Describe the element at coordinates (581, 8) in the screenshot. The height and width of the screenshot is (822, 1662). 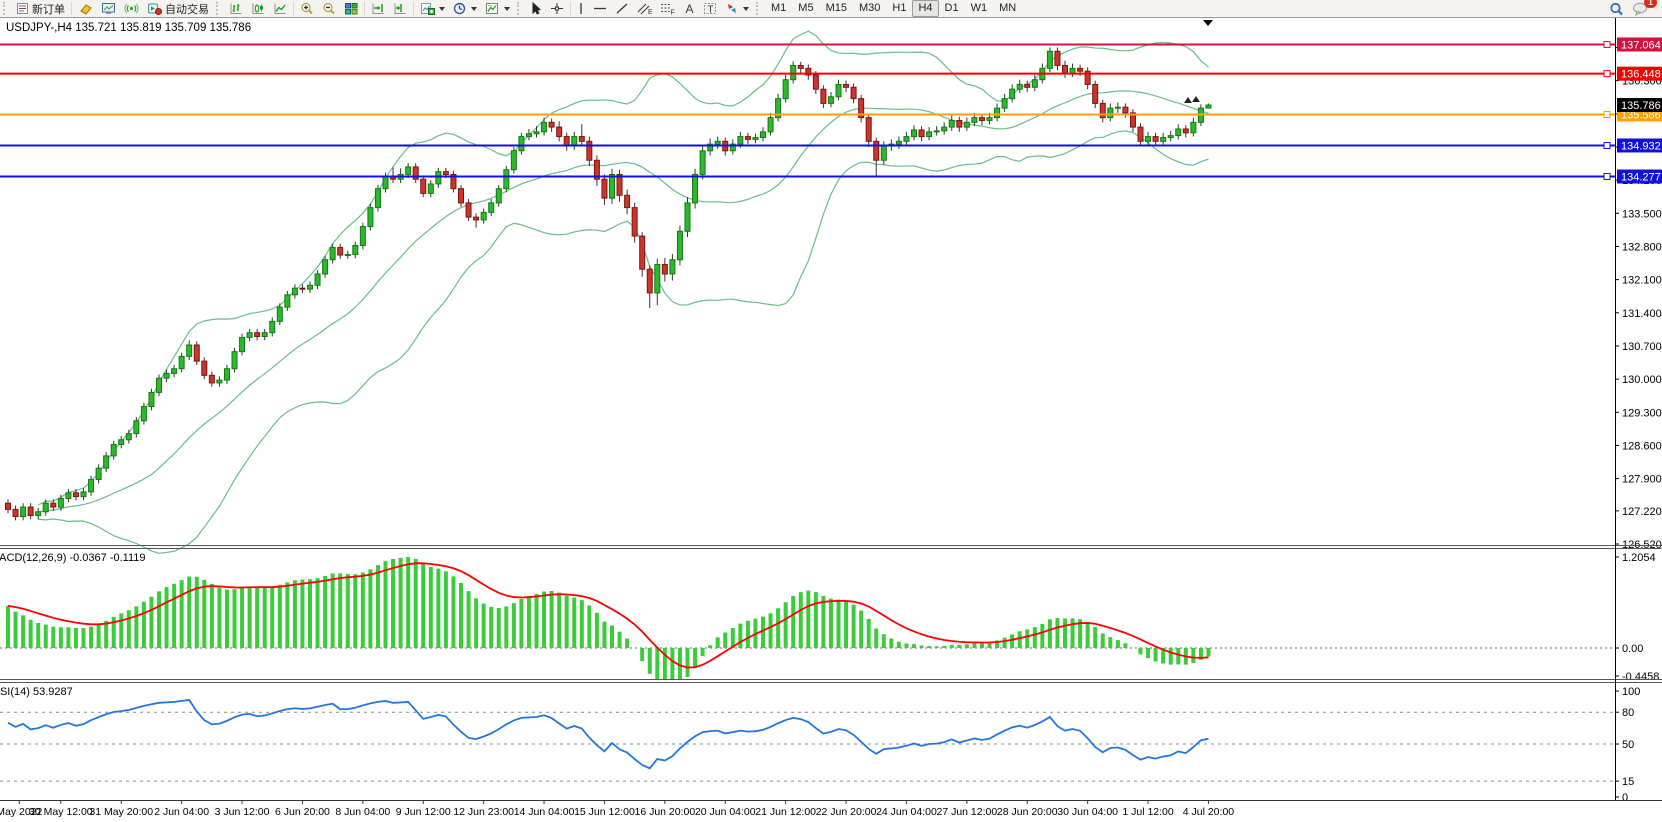
I see `vertical-line-tool-button` at that location.